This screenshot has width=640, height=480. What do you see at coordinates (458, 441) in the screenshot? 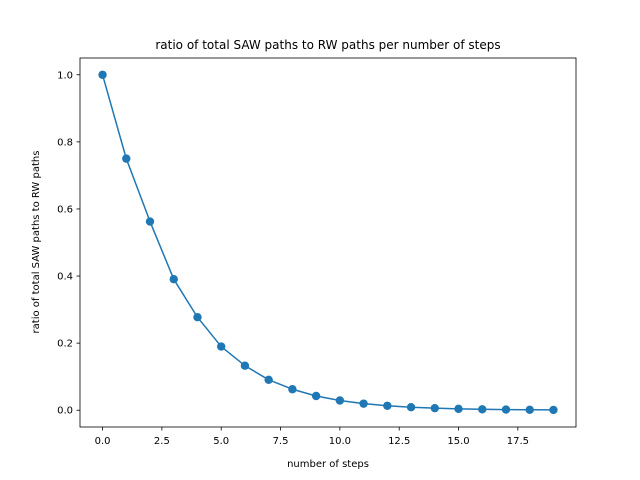
I see `x-tick-label: 15.0` at bounding box center [458, 441].